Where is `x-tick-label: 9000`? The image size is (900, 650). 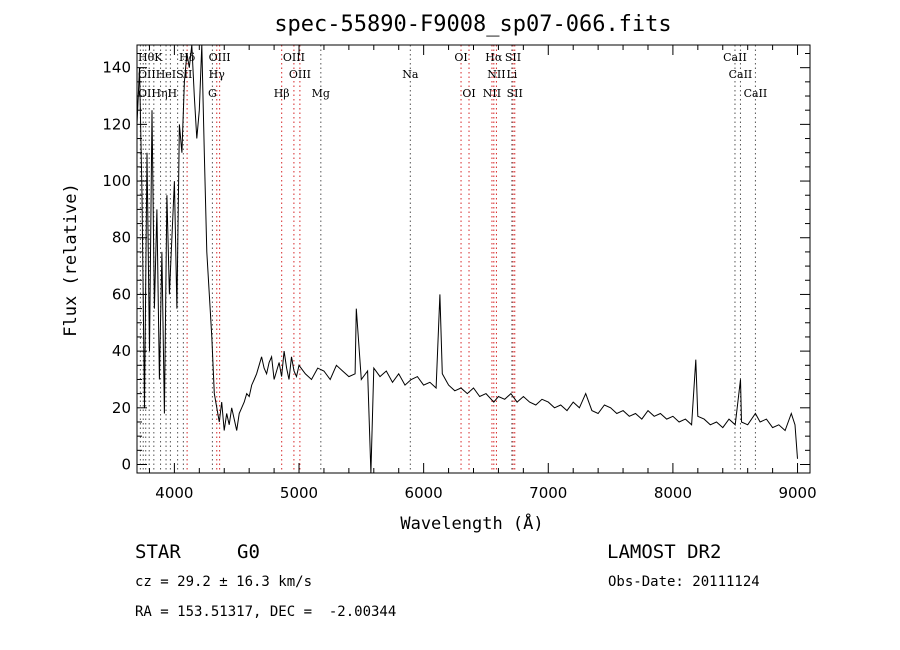 x-tick-label: 9000 is located at coordinates (797, 493).